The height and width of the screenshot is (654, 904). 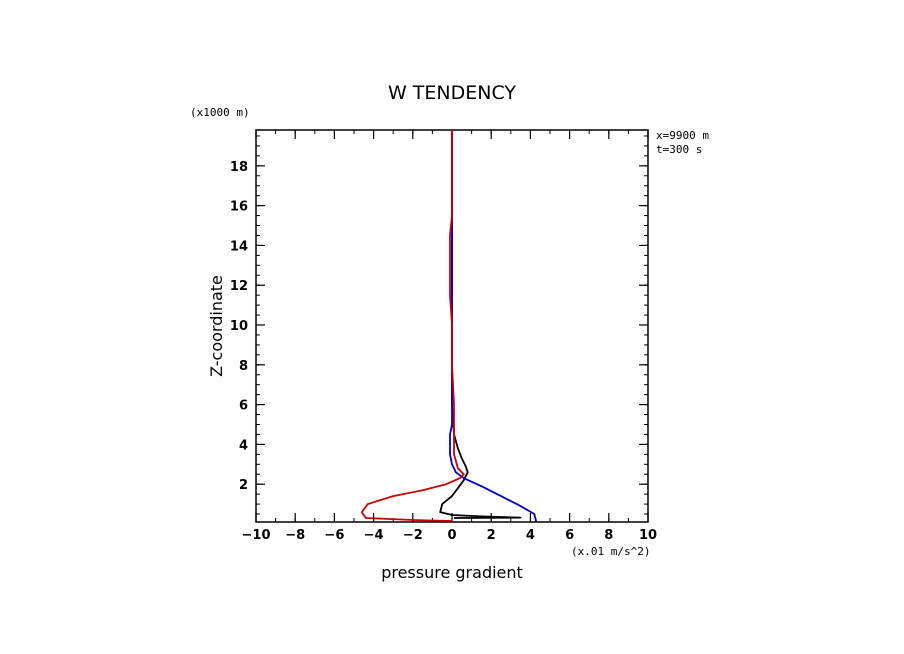 I want to click on series-layer, so click(x=449, y=326).